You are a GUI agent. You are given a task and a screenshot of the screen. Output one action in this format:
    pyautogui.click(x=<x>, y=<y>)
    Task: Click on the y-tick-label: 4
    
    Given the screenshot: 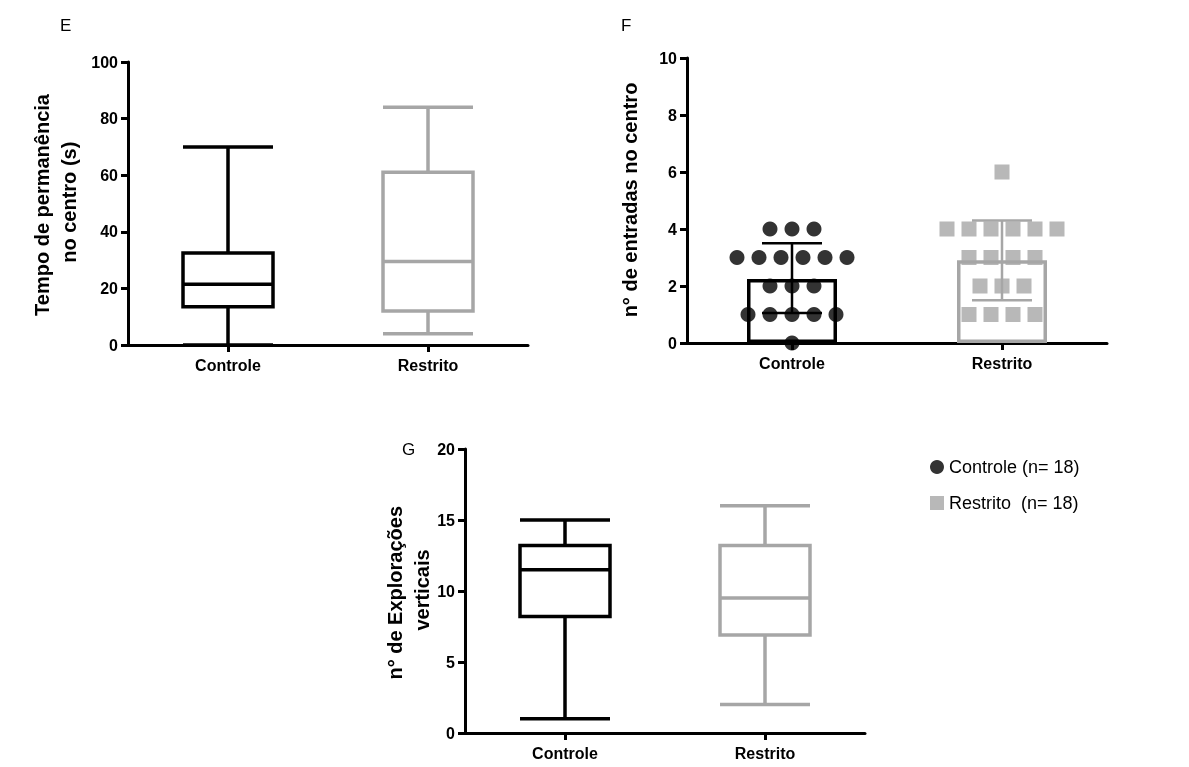 What is the action you would take?
    pyautogui.click(x=673, y=229)
    